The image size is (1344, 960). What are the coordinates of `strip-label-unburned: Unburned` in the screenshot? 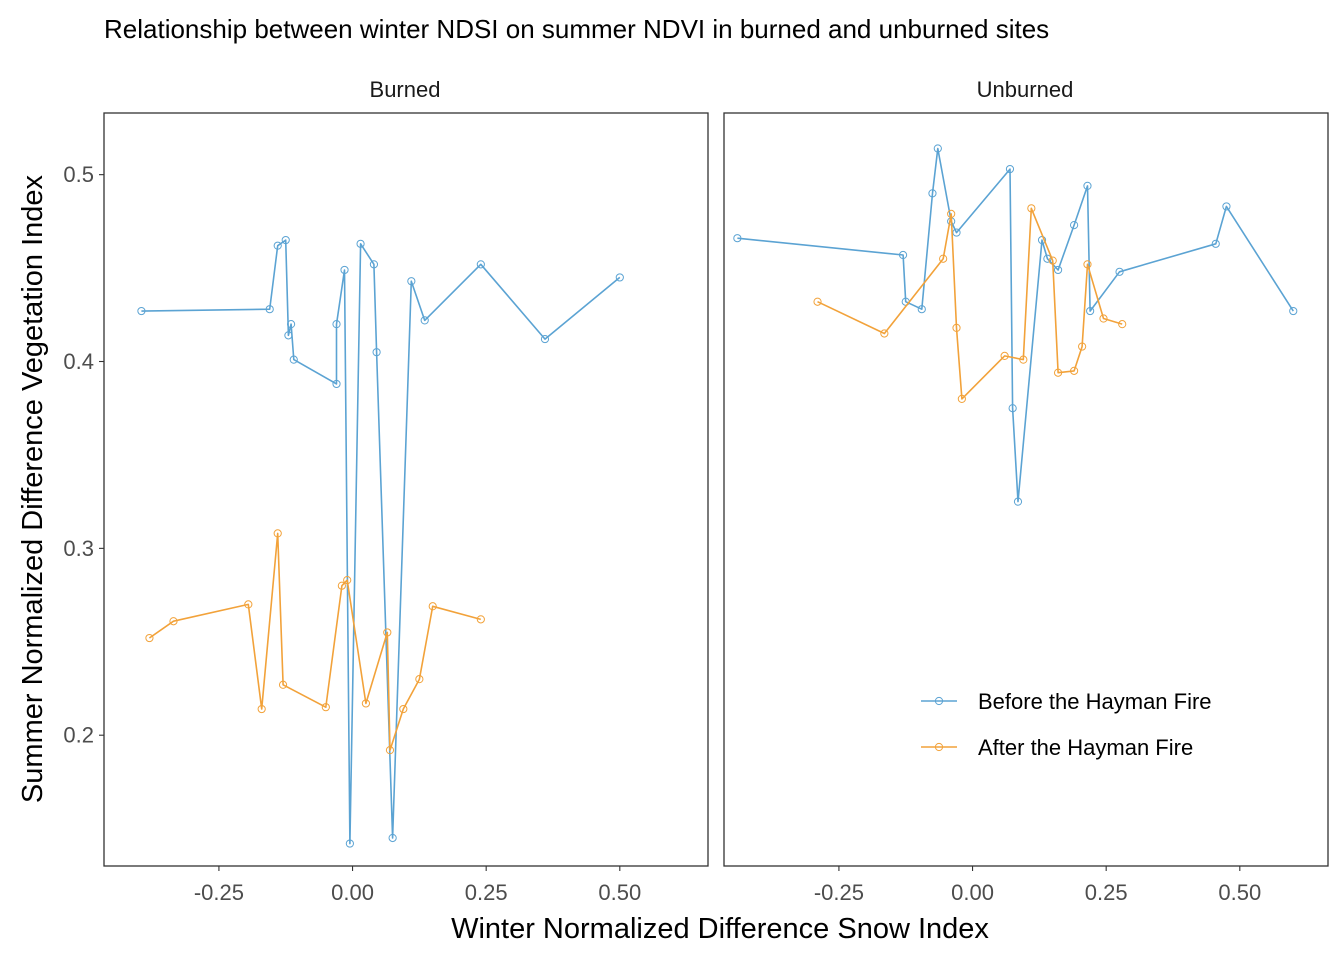 It's located at (1025, 89).